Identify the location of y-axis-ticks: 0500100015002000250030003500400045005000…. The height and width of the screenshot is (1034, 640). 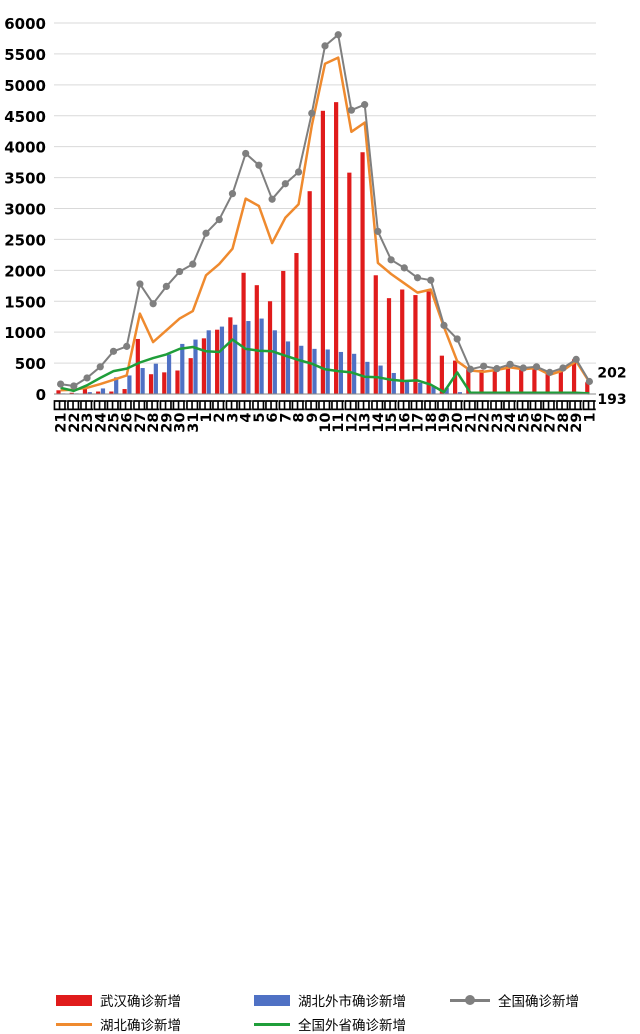
(25, 209).